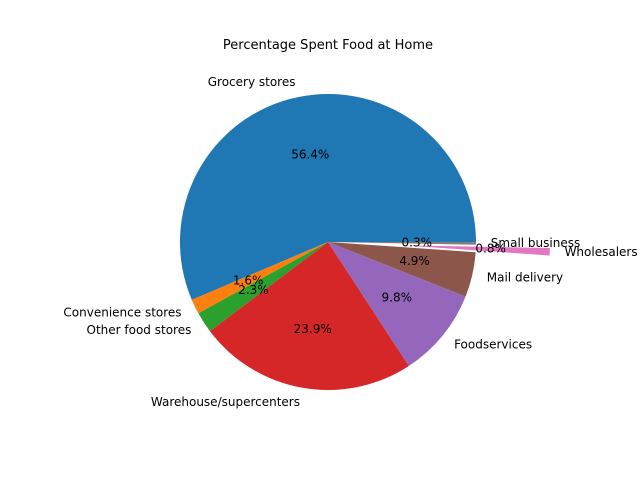  What do you see at coordinates (122, 313) in the screenshot?
I see `slice-label: Convenience stores` at bounding box center [122, 313].